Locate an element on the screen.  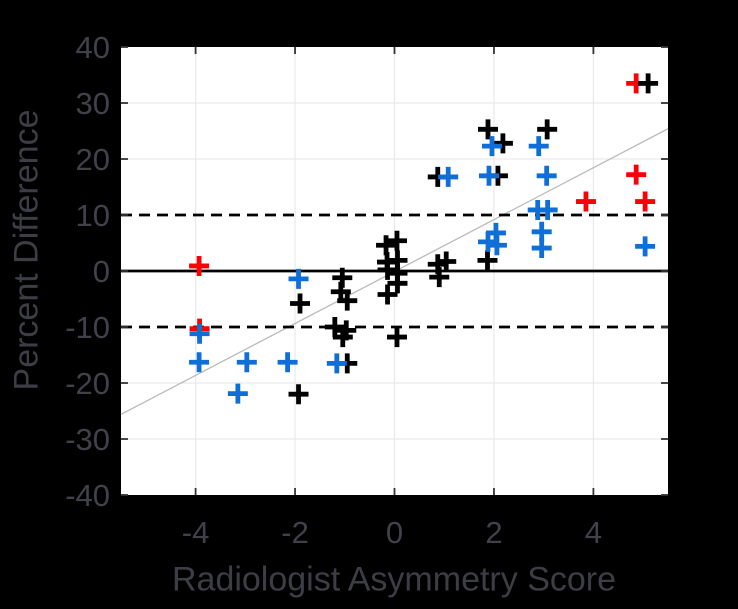
y-tick-label: -20 is located at coordinates (87, 383).